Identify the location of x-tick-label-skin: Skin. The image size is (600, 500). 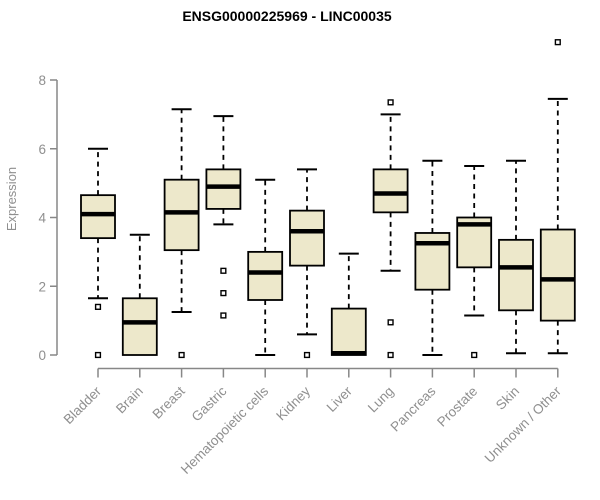
(507, 398).